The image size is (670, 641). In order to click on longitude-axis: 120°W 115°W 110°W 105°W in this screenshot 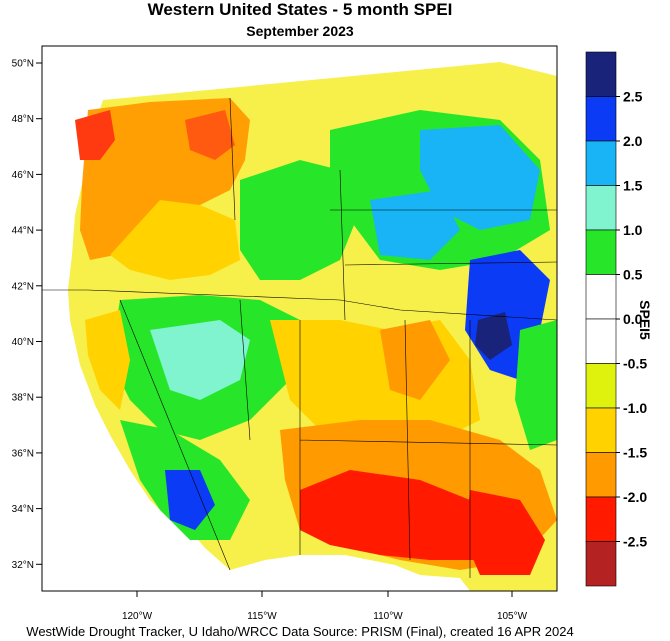, I will do `click(325, 606)`.